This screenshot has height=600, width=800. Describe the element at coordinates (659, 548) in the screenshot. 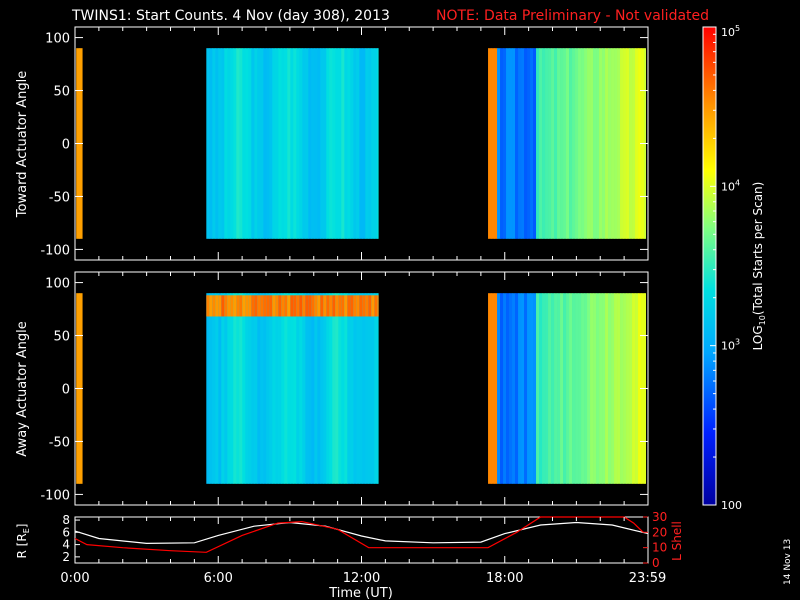

I see `orbit-right-tick: 10` at that location.